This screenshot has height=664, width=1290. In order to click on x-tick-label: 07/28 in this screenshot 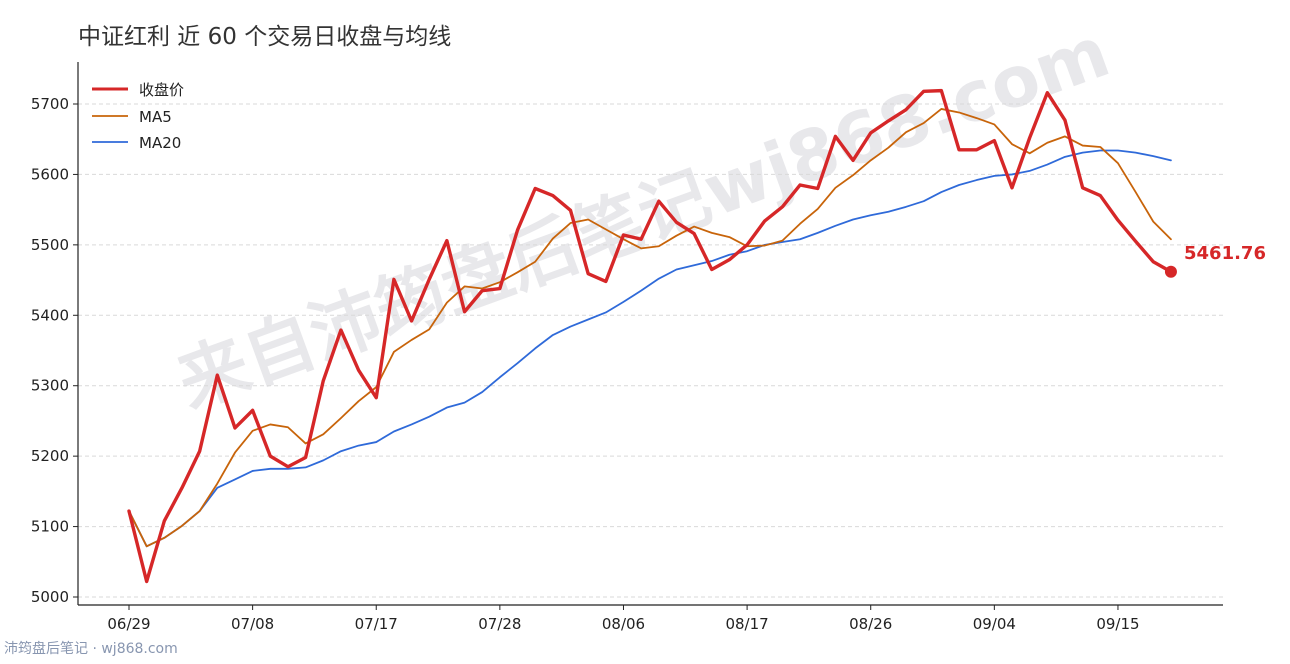, I will do `click(499, 624)`.